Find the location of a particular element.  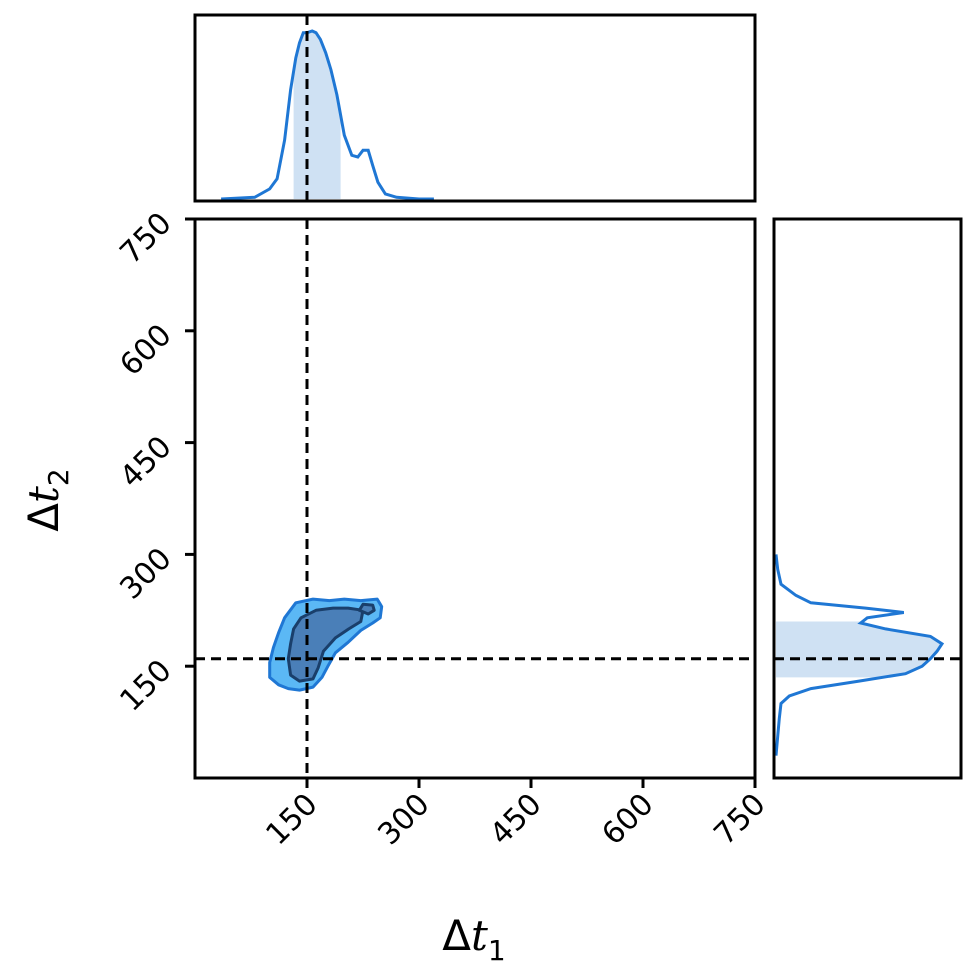

marginal-dt1-frame is located at coordinates (475, 108).